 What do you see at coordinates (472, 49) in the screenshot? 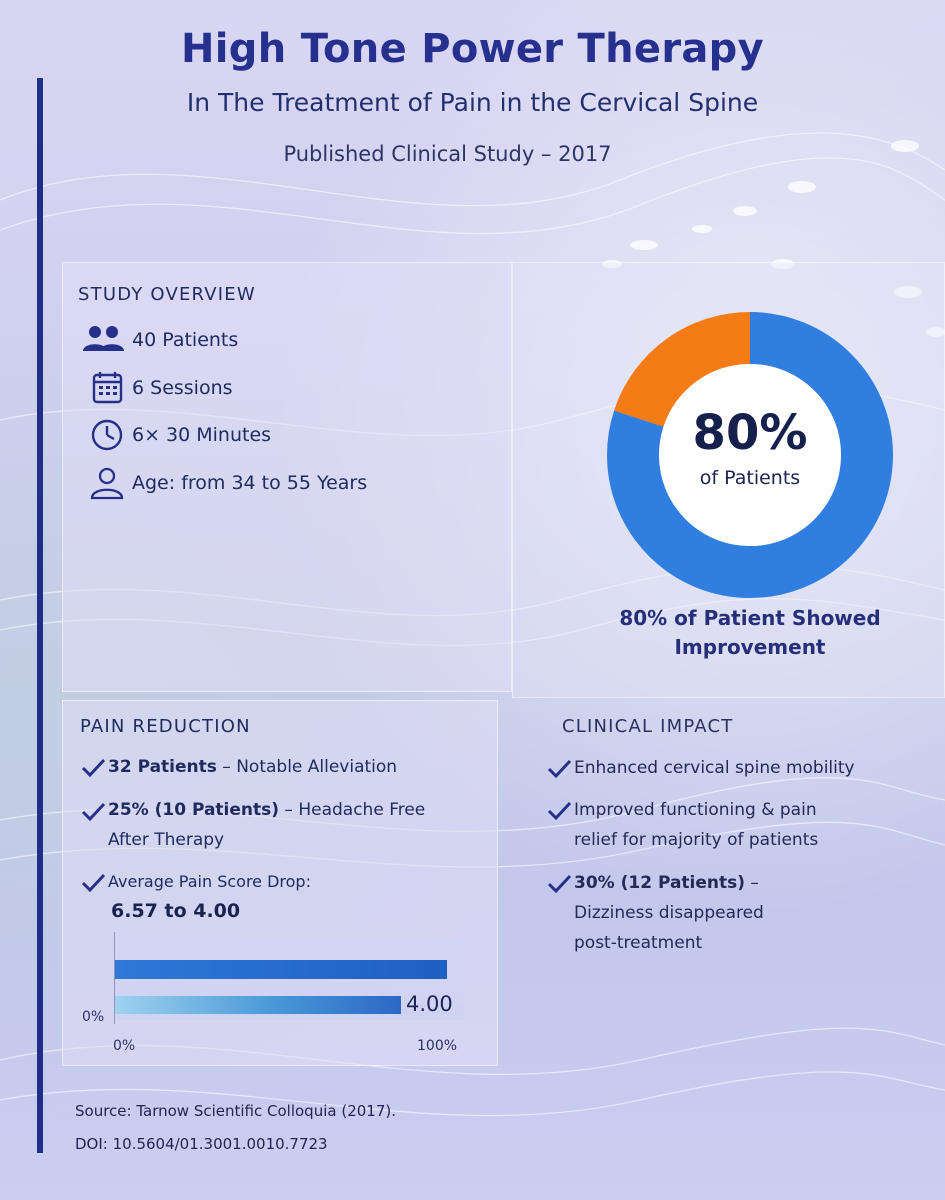
I see `page-title: High Tone Power Therapy` at bounding box center [472, 49].